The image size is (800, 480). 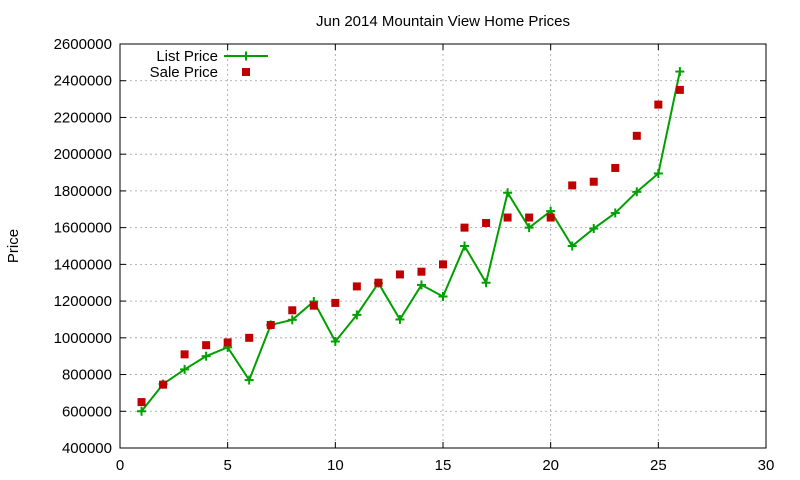 I want to click on y-tick-label: 1600000, so click(x=83, y=228).